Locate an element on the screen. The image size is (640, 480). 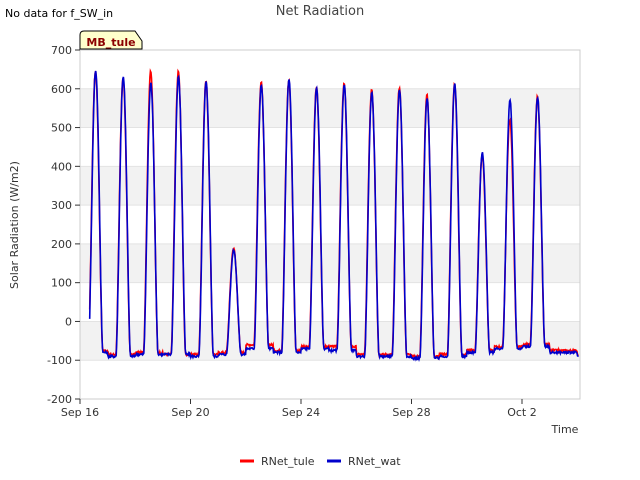
y-tick-label: 100 is located at coordinates (61, 283).